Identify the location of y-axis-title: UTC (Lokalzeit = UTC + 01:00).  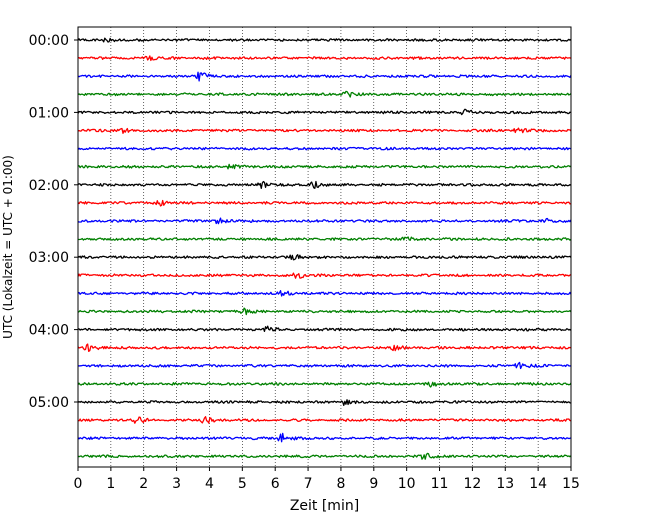
(8, 247).